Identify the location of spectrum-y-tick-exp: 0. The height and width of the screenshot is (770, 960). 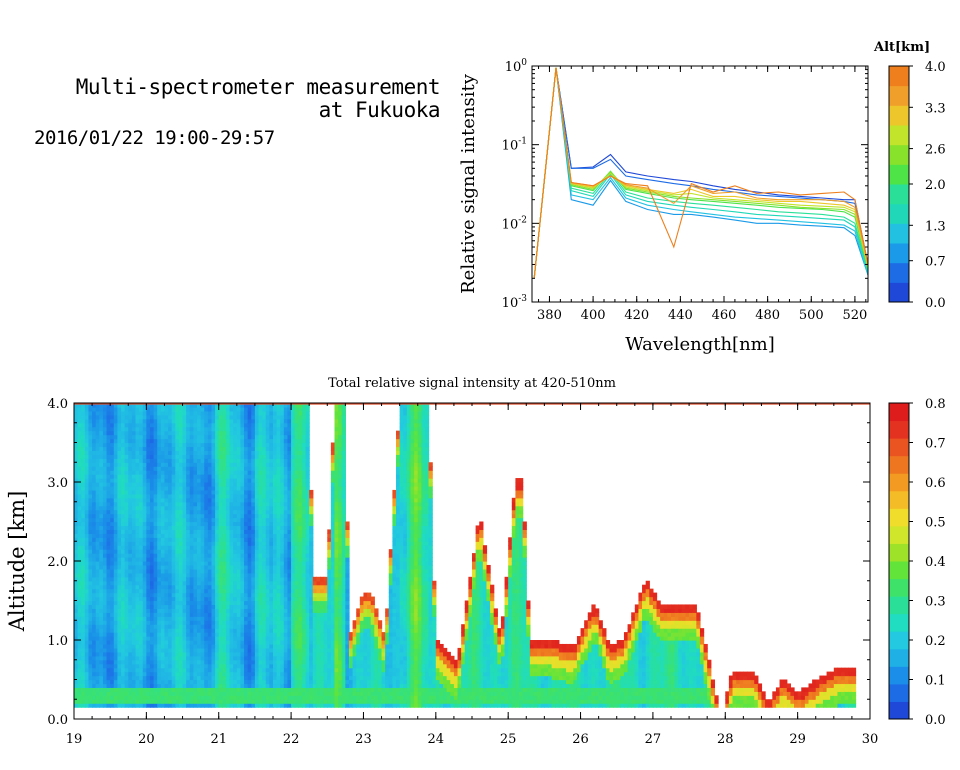
(524, 63).